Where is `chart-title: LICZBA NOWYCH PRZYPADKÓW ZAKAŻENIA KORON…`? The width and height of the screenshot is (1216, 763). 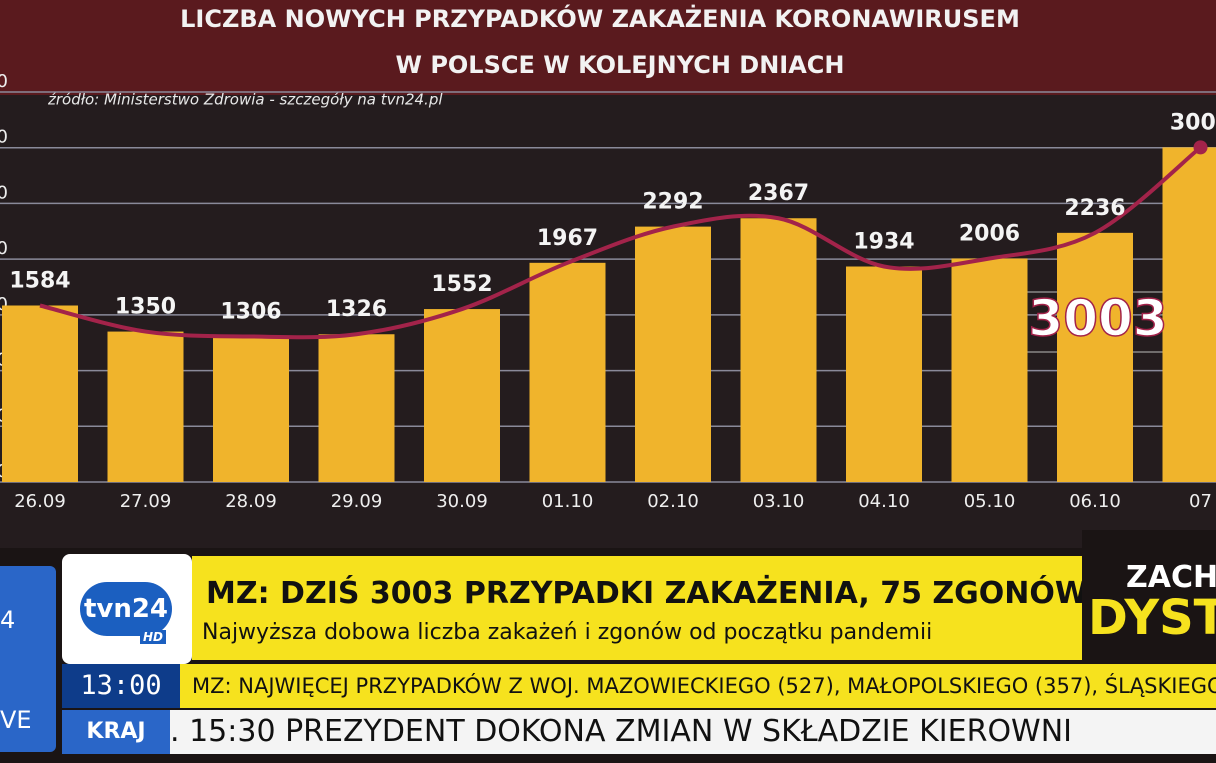 chart-title: LICZBA NOWYCH PRZYPADKÓW ZAKAŻENIA KORON… is located at coordinates (600, 18).